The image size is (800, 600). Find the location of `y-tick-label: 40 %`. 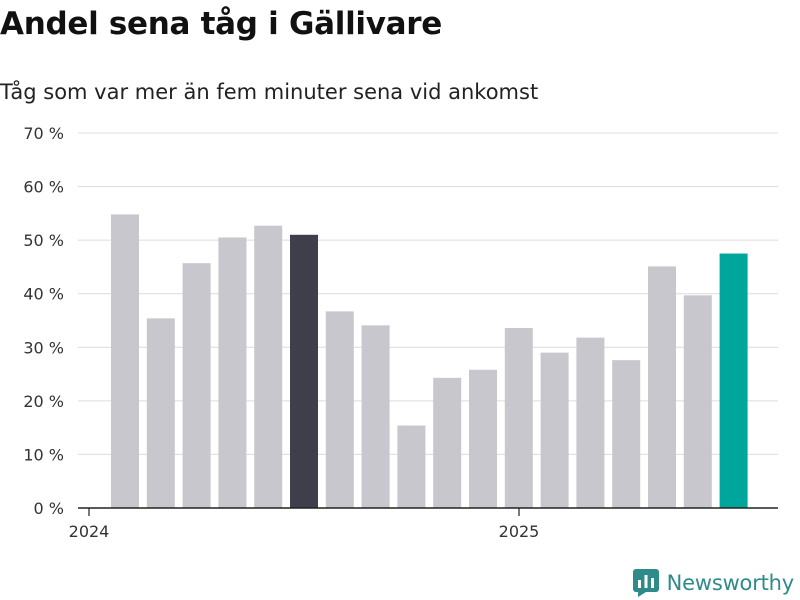

y-tick-label: 40 % is located at coordinates (43, 294).